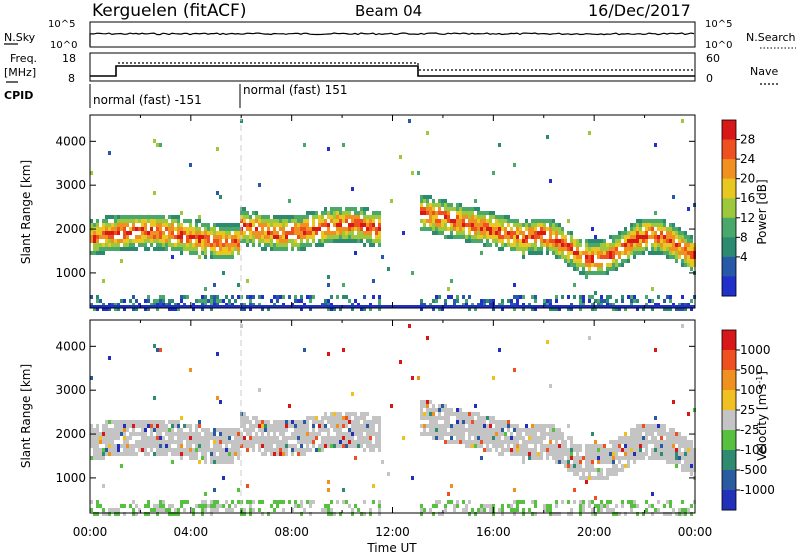 This screenshot has width=800, height=554. What do you see at coordinates (70, 434) in the screenshot?
I see `y-tick-label: 2000` at bounding box center [70, 434].